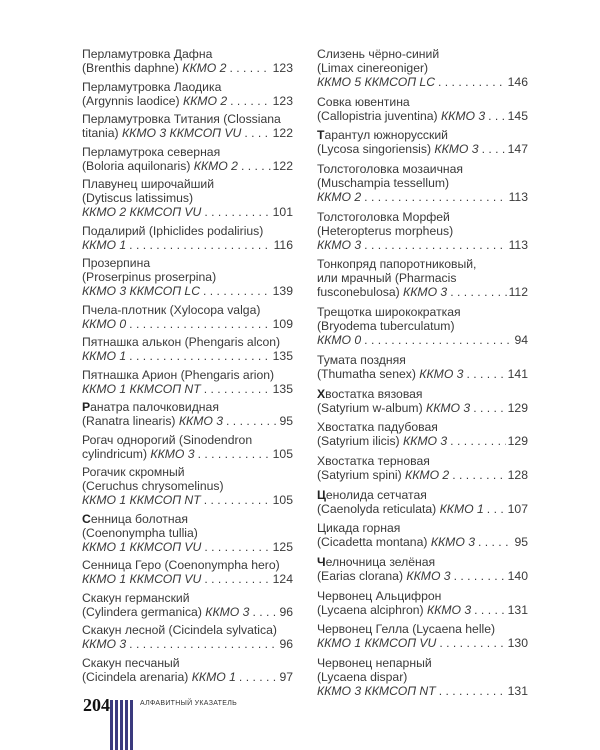  What do you see at coordinates (379, 595) in the screenshot?
I see `entry-name-line: Червонец Альцифрон` at bounding box center [379, 595].